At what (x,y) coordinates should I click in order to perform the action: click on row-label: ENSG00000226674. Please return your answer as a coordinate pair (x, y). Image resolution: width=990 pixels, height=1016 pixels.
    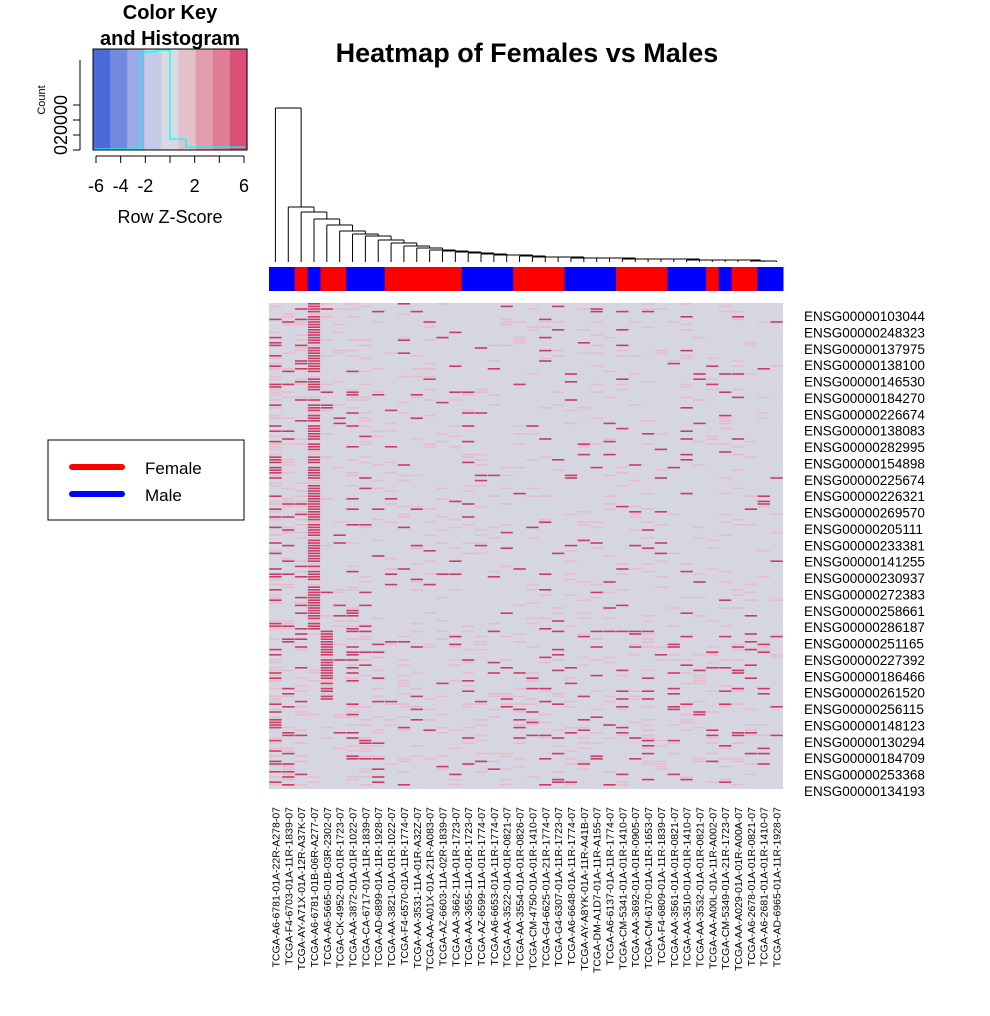
    Looking at the image, I should click on (864, 414).